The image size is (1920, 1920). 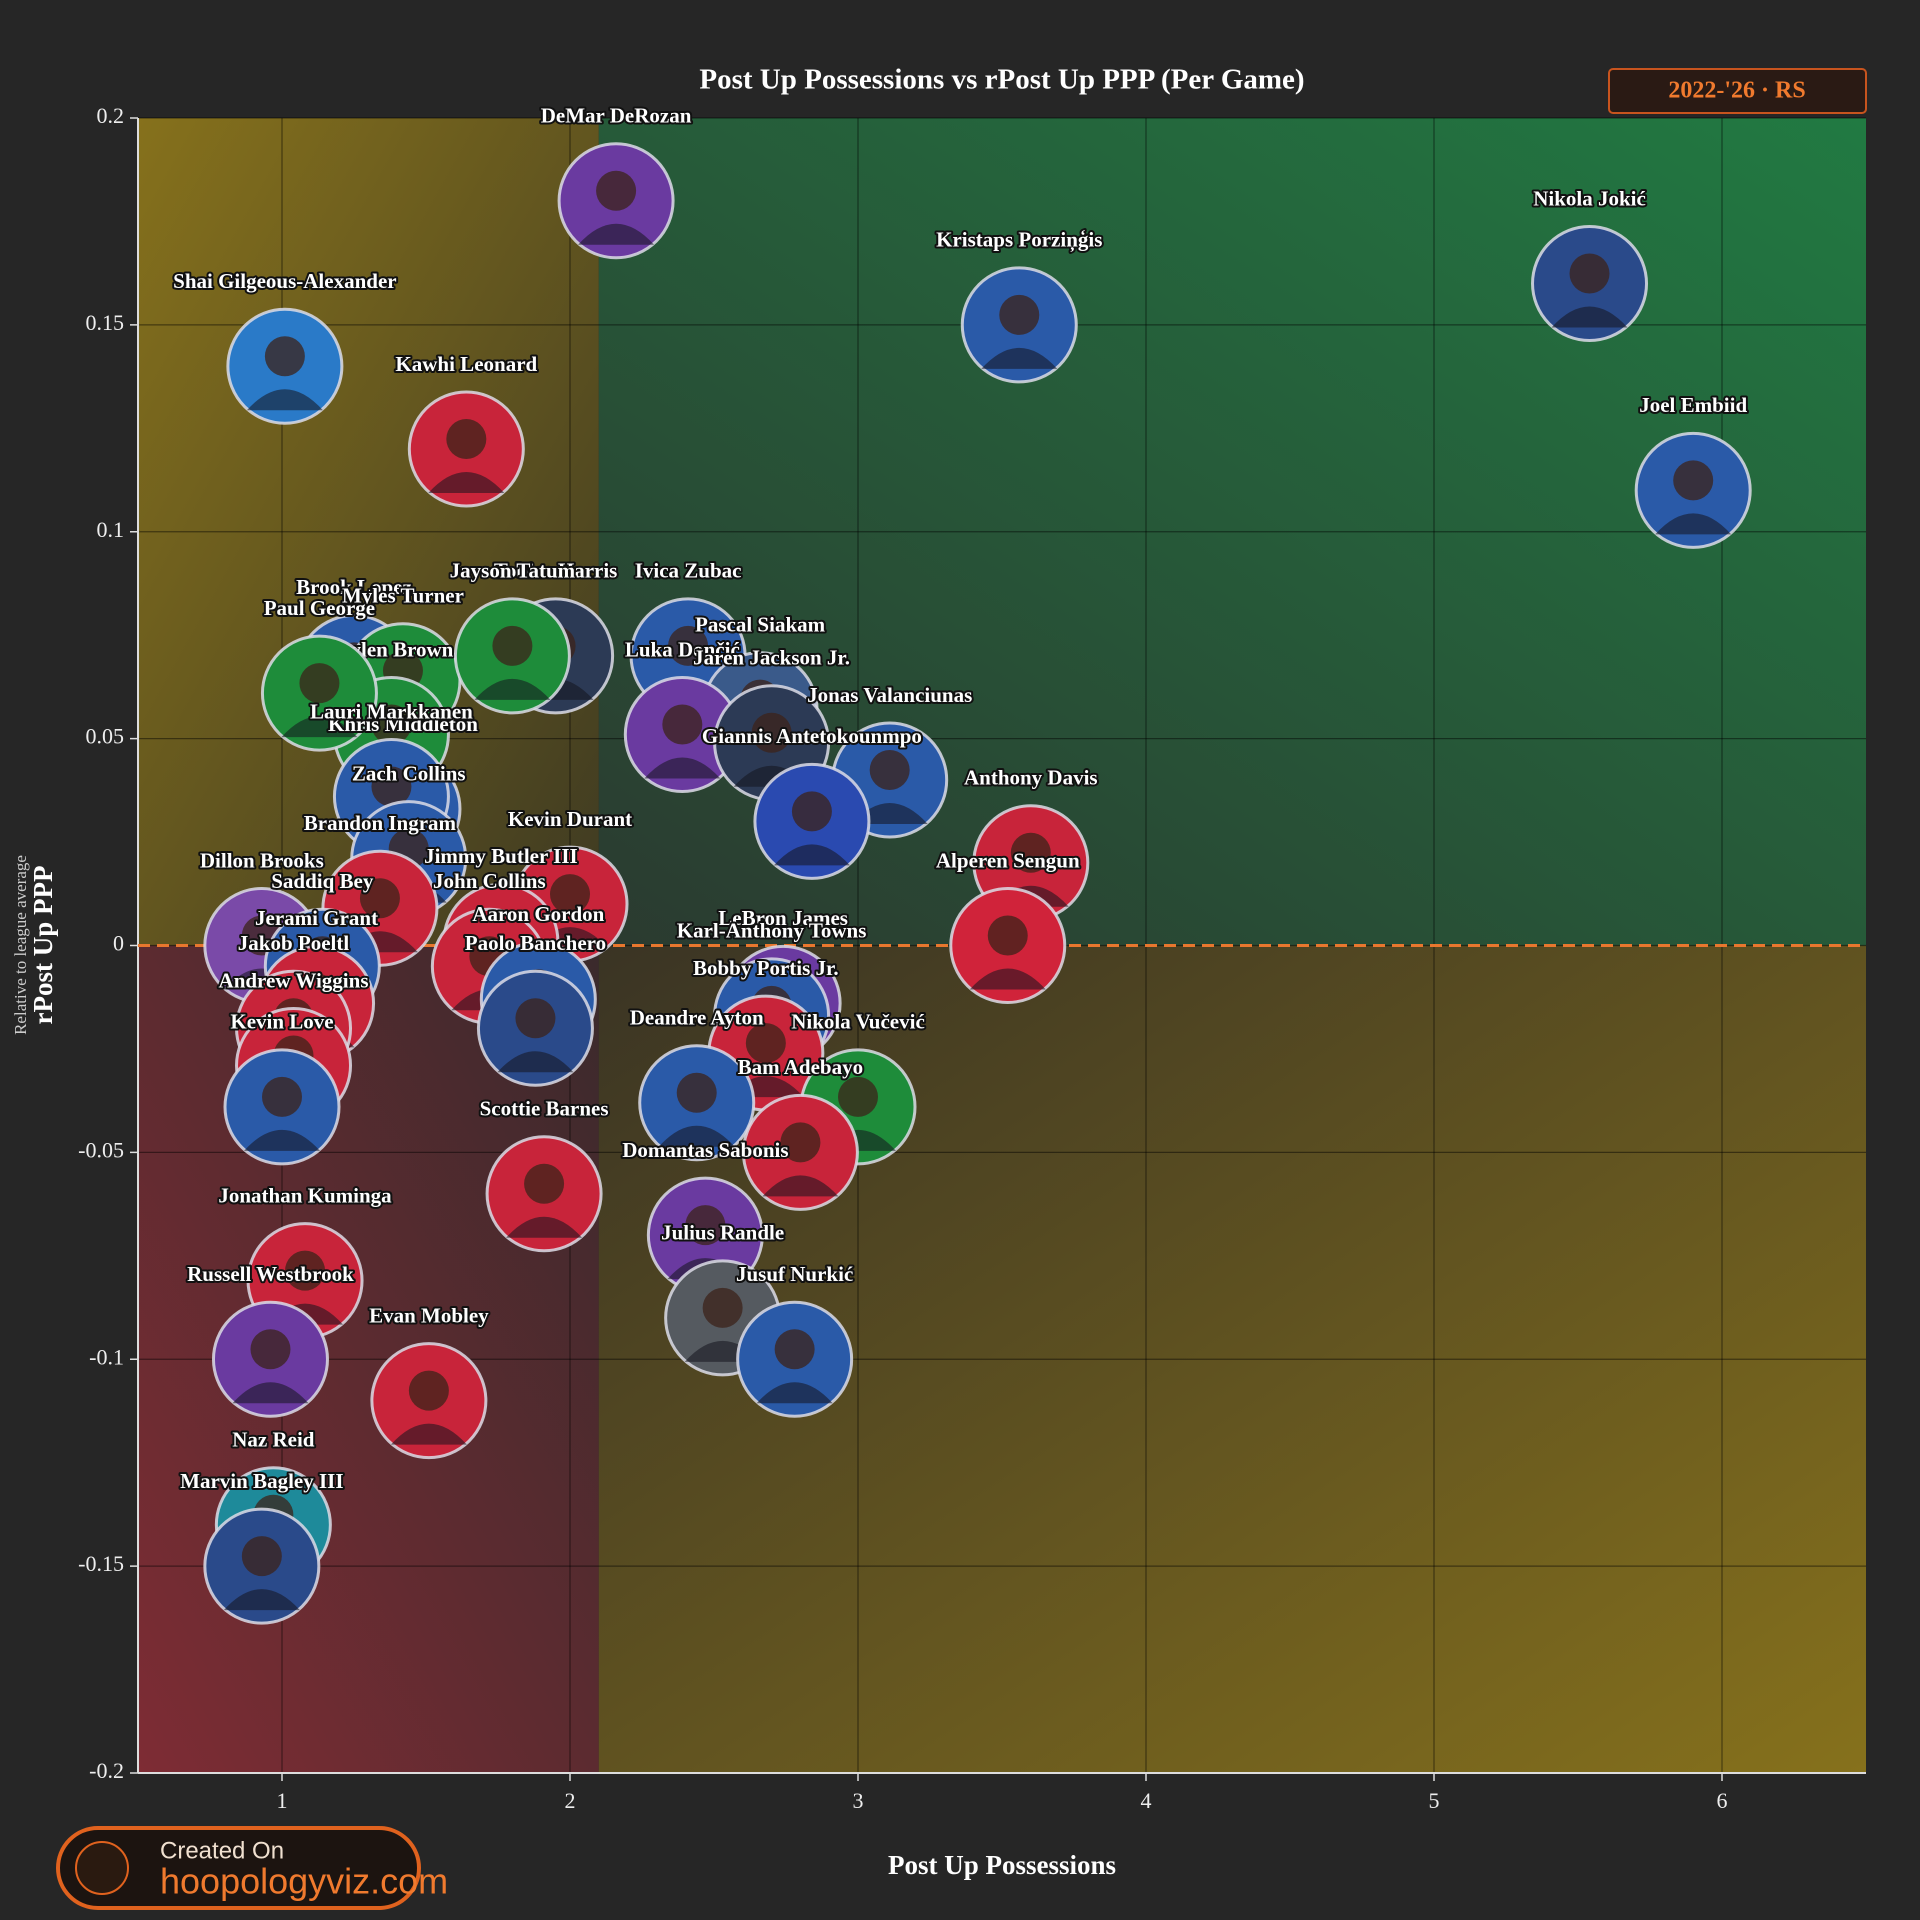 What do you see at coordinates (538, 914) in the screenshot?
I see `player-name: Aaron Gordon` at bounding box center [538, 914].